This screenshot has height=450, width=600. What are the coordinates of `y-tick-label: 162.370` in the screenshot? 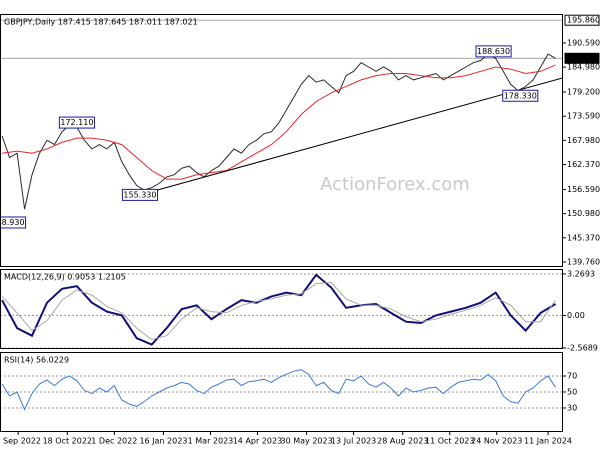 It's located at (583, 164).